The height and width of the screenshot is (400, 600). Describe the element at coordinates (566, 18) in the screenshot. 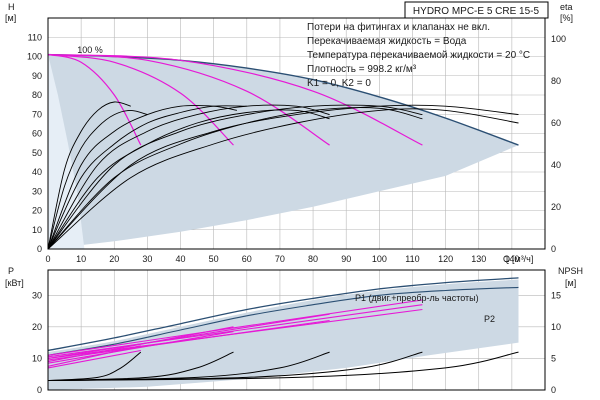

I see `eta-axis-unit: [%]` at that location.